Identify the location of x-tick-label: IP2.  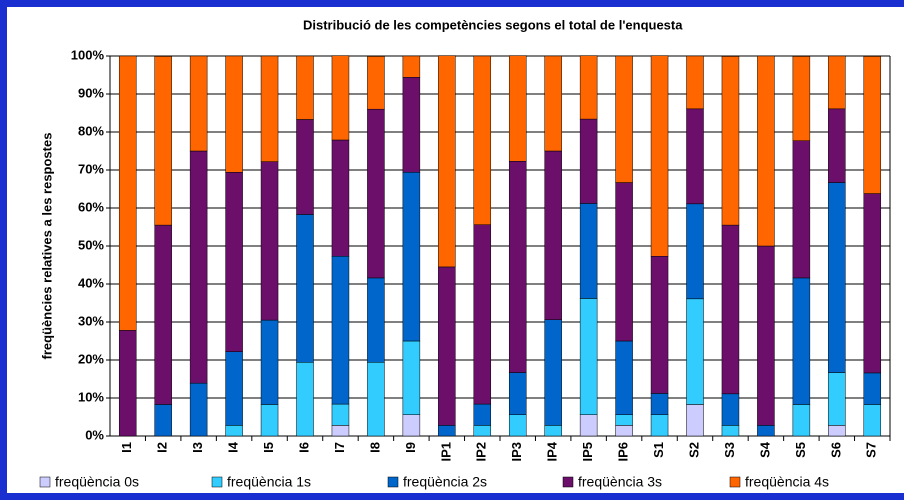
(481, 452).